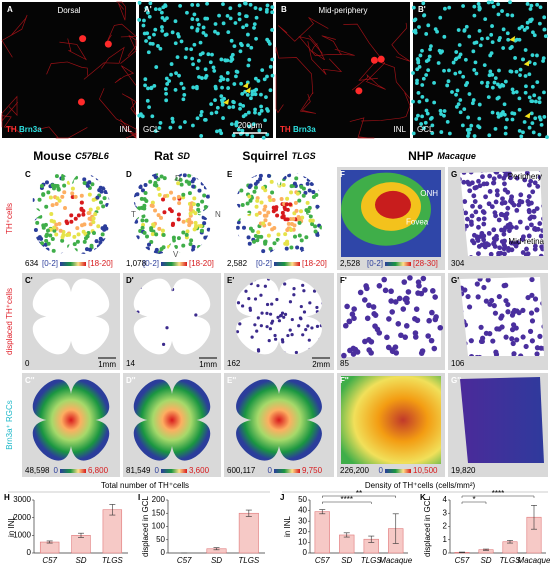  What do you see at coordinates (247, 90) in the screenshot?
I see `arrowhead` at bounding box center [247, 90].